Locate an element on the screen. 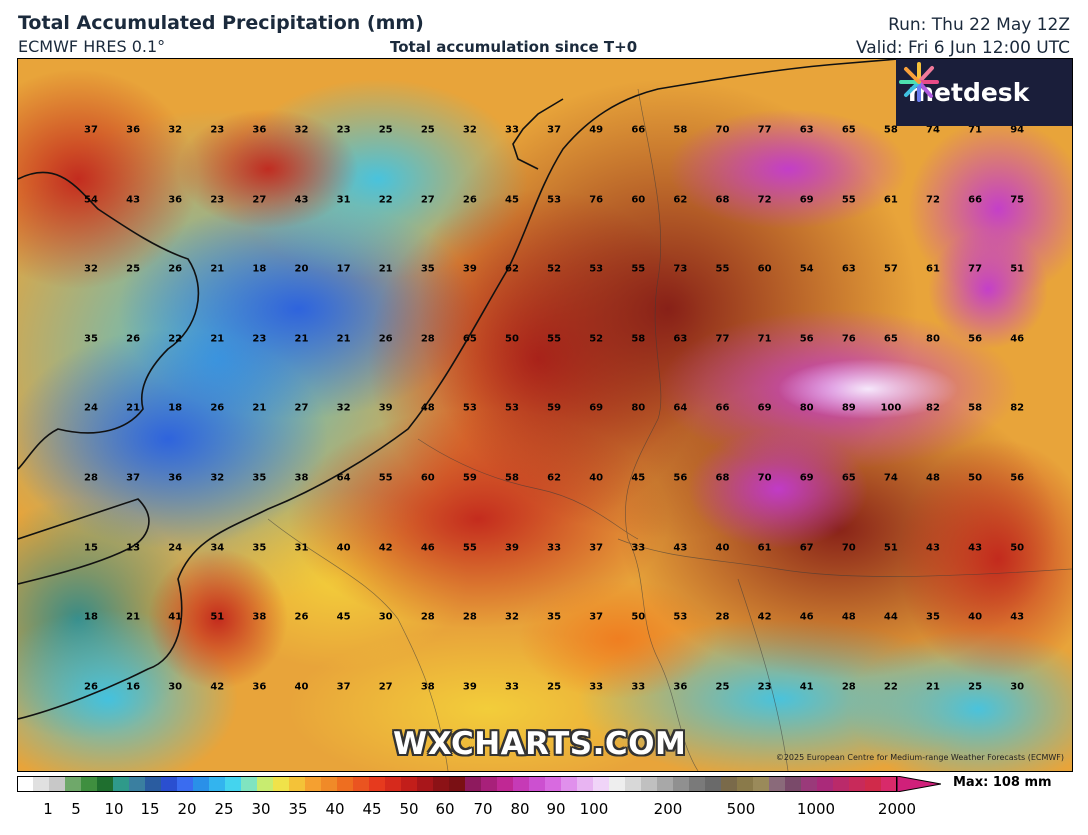 This screenshot has width=1088, height=835. grid-value: 54 is located at coordinates (806, 269).